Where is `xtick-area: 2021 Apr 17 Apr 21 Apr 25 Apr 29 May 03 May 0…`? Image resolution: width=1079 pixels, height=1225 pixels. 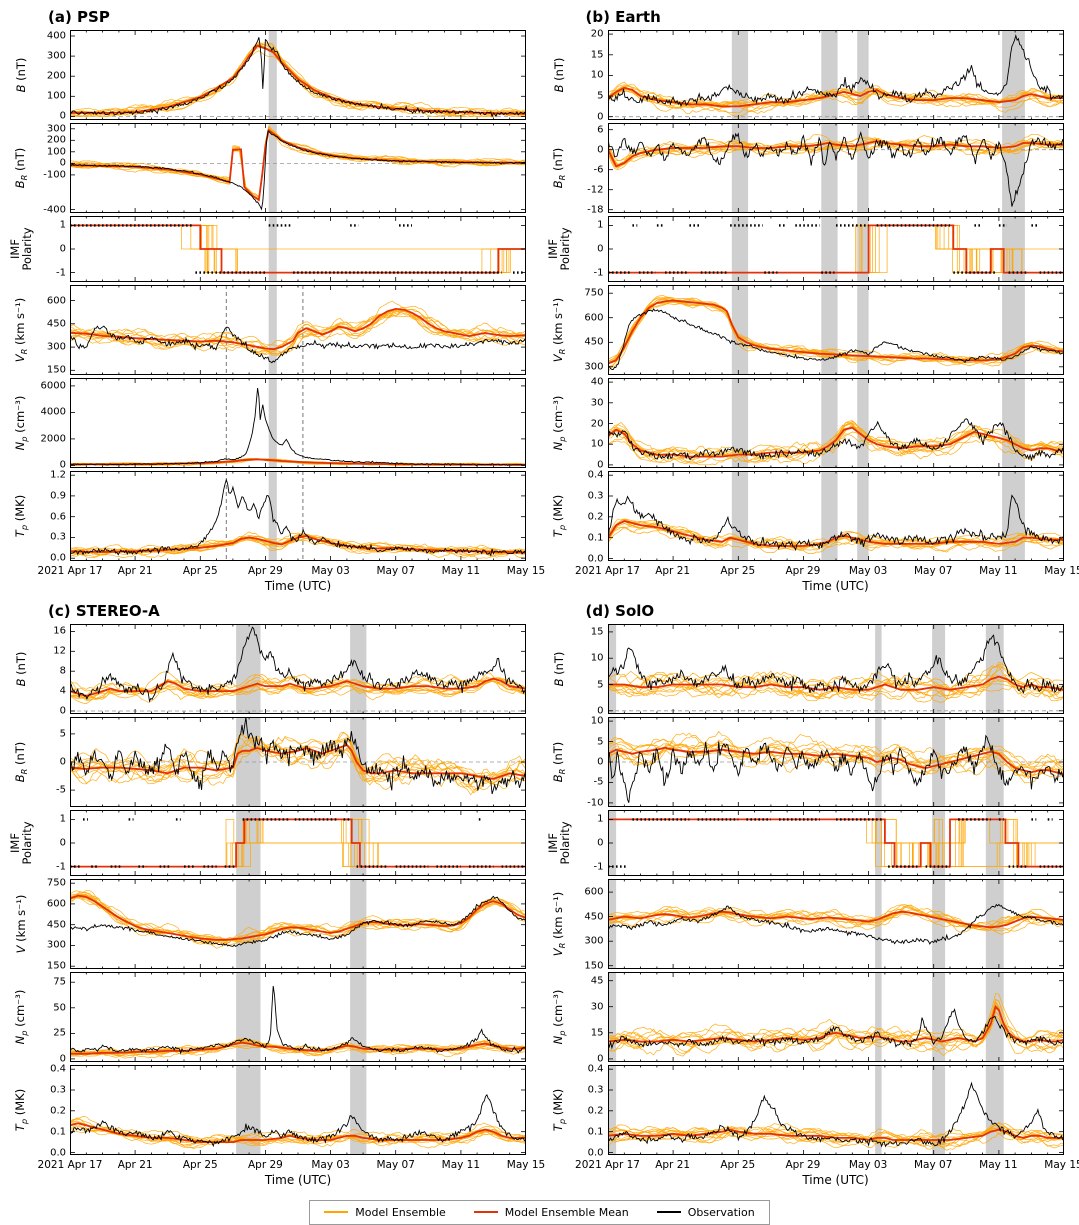
xtick-area: 2021 Apr 17 Apr 21 Apr 25 Apr 29 May 03 May 0… is located at coordinates (292, 571).